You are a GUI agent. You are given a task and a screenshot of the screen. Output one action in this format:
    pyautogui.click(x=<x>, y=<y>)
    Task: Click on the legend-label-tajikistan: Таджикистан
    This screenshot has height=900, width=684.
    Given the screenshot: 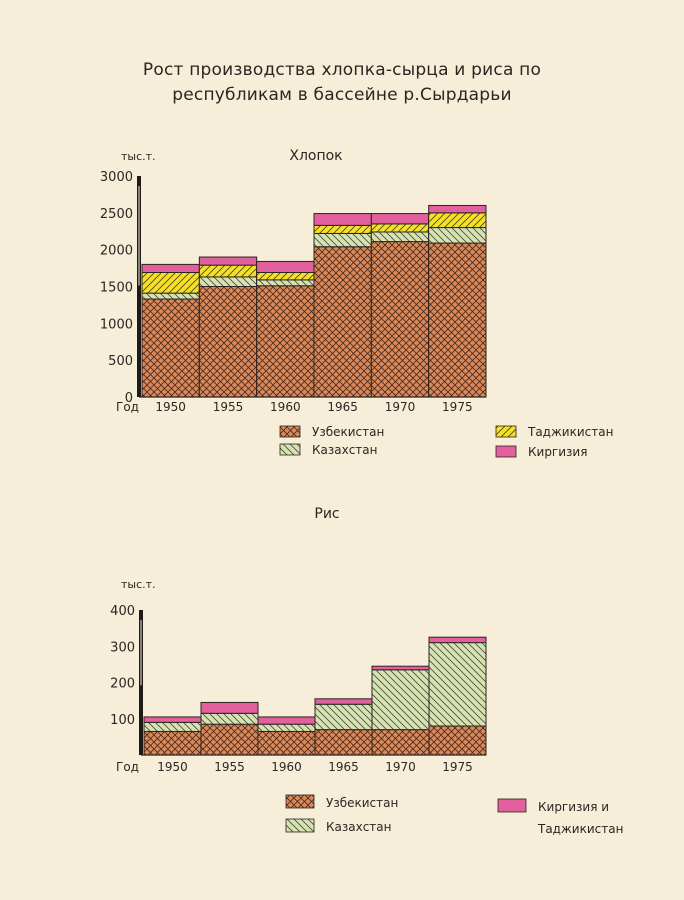 What is the action you would take?
    pyautogui.click(x=570, y=432)
    